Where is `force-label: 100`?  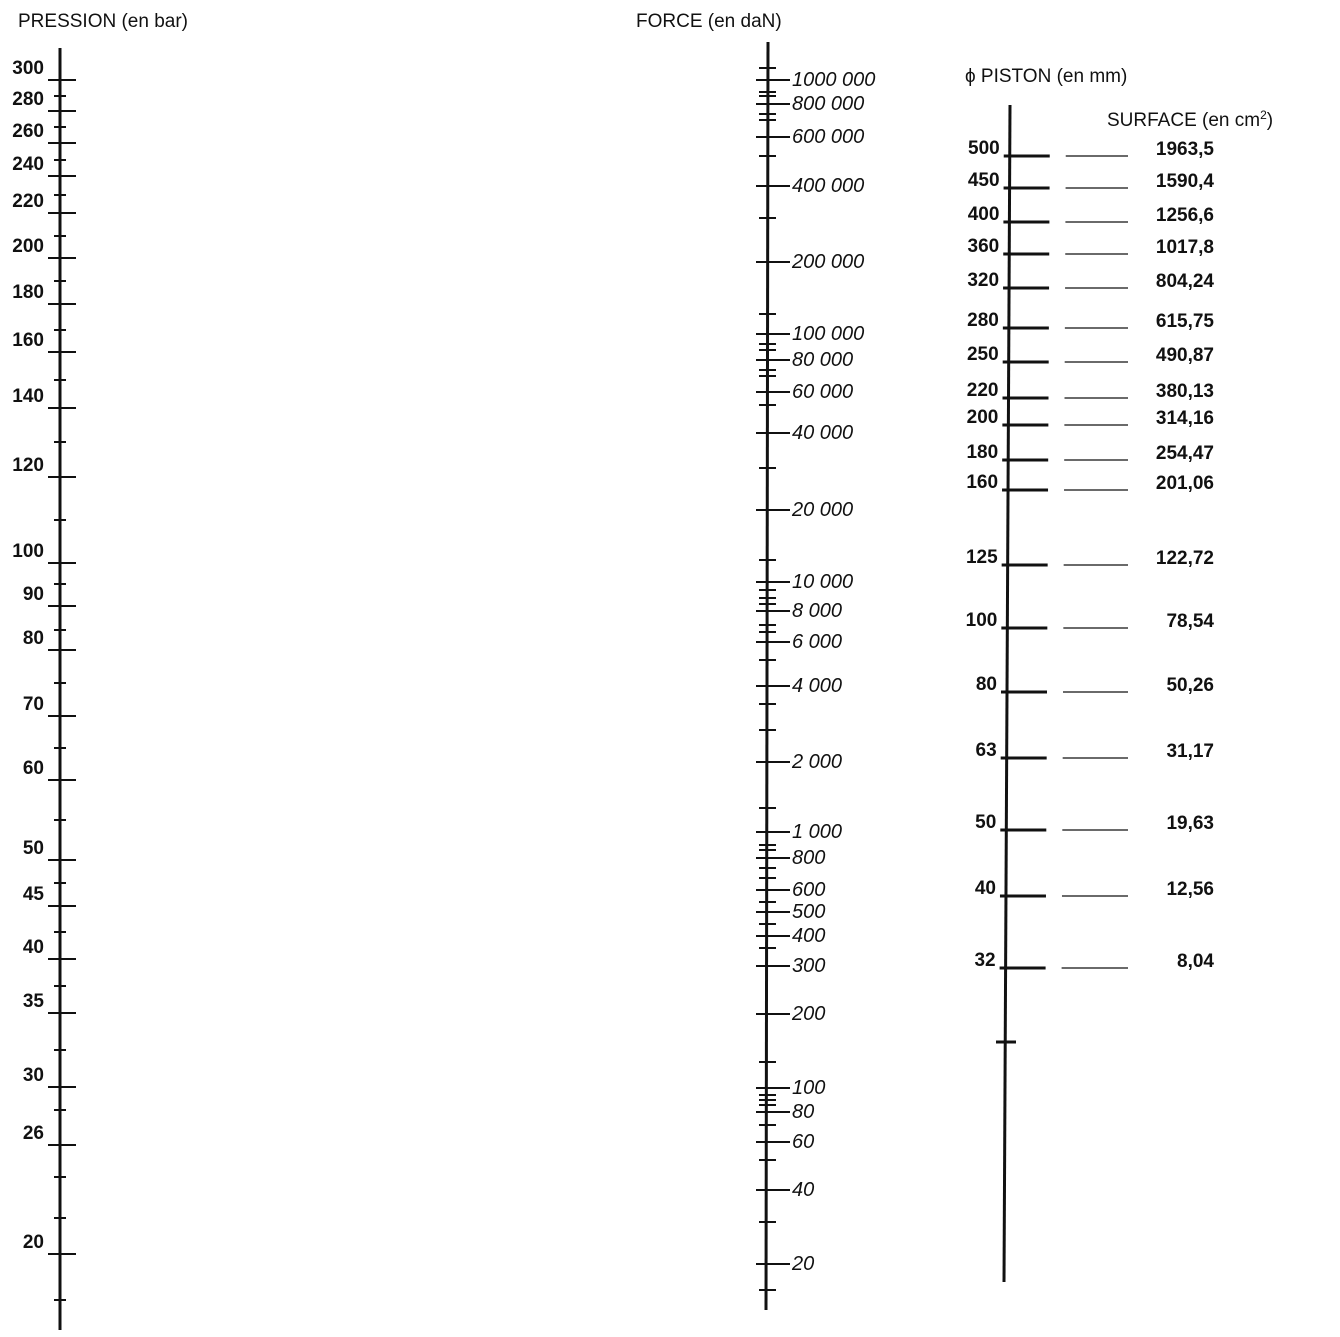 force-label: 100 is located at coordinates (808, 1088).